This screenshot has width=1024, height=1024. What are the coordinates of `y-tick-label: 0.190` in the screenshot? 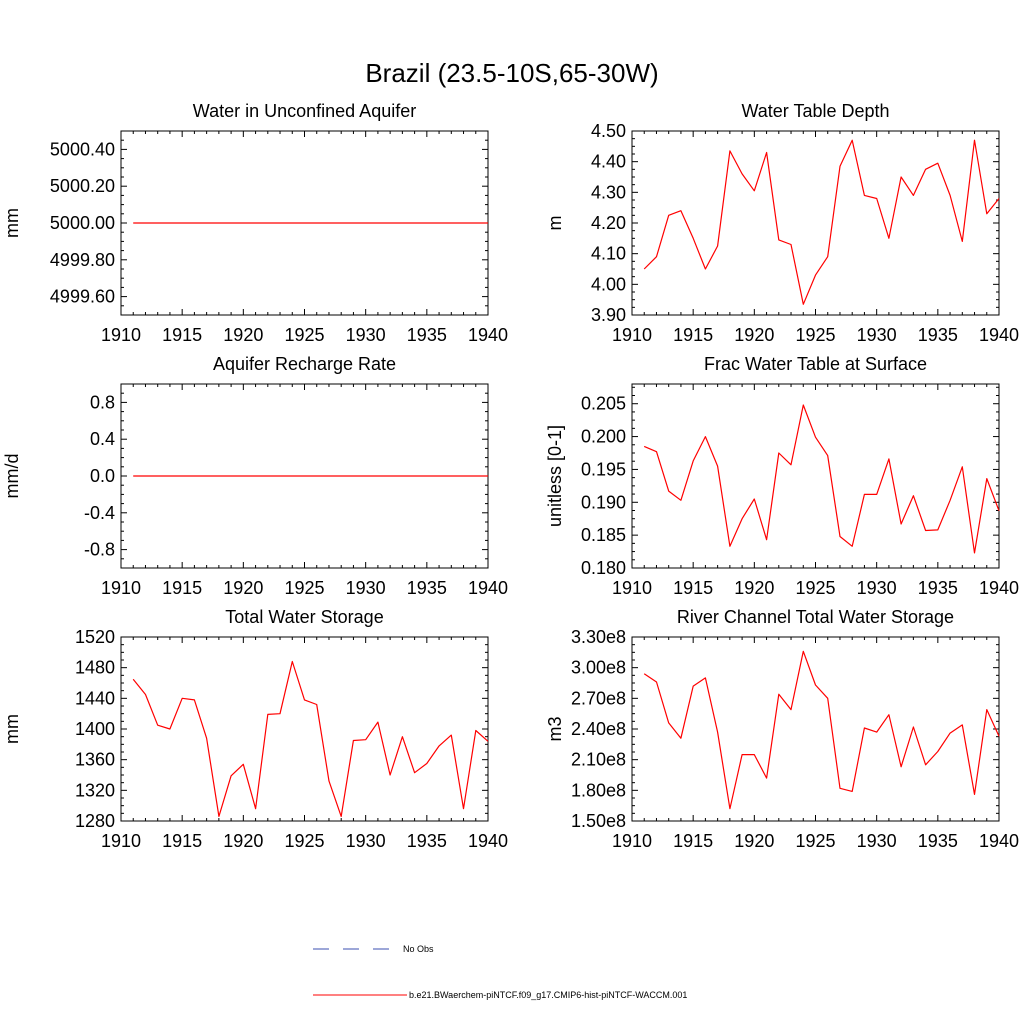 It's located at (603, 502).